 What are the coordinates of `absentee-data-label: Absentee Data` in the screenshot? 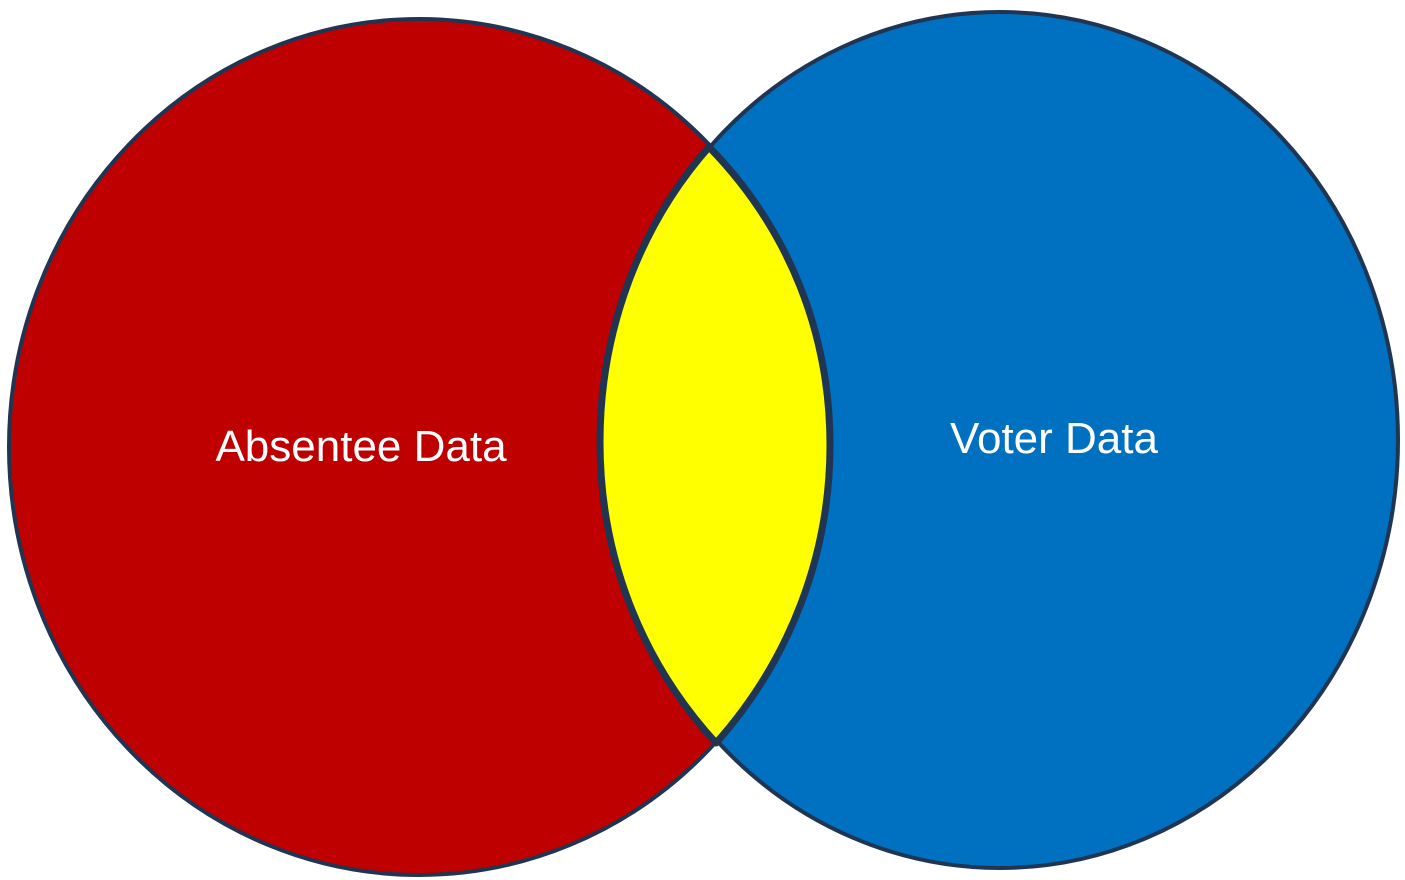 It's located at (361, 446).